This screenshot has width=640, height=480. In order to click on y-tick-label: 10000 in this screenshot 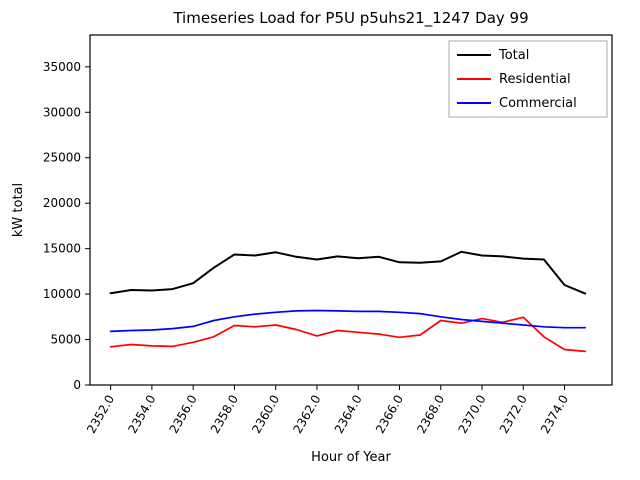, I will do `click(62, 294)`.